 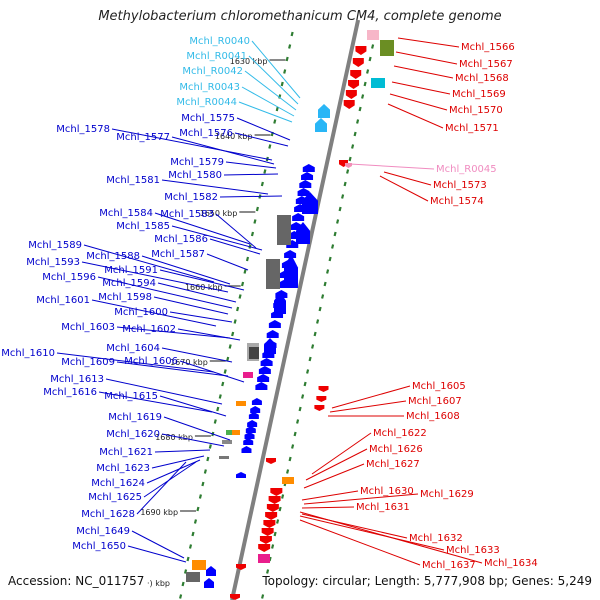 What do you see at coordinates (439, 386) in the screenshot?
I see `gene-label-mchl-1605: Mchl_1605` at bounding box center [439, 386].